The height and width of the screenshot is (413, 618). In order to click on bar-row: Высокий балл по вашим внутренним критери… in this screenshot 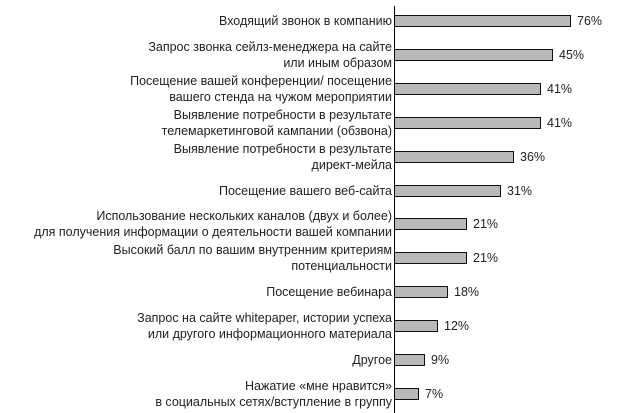, I will do `click(309, 258)`.